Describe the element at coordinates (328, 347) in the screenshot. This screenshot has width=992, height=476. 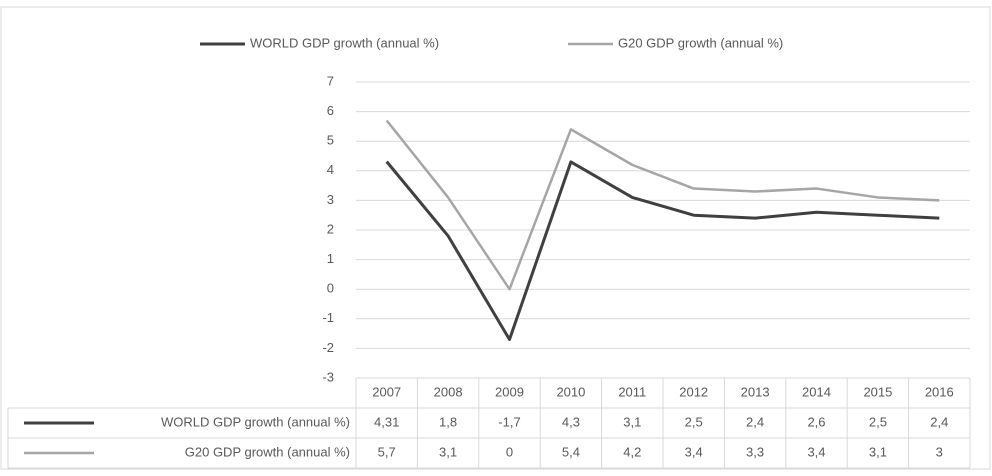
I see `y-tick-label: -2` at that location.